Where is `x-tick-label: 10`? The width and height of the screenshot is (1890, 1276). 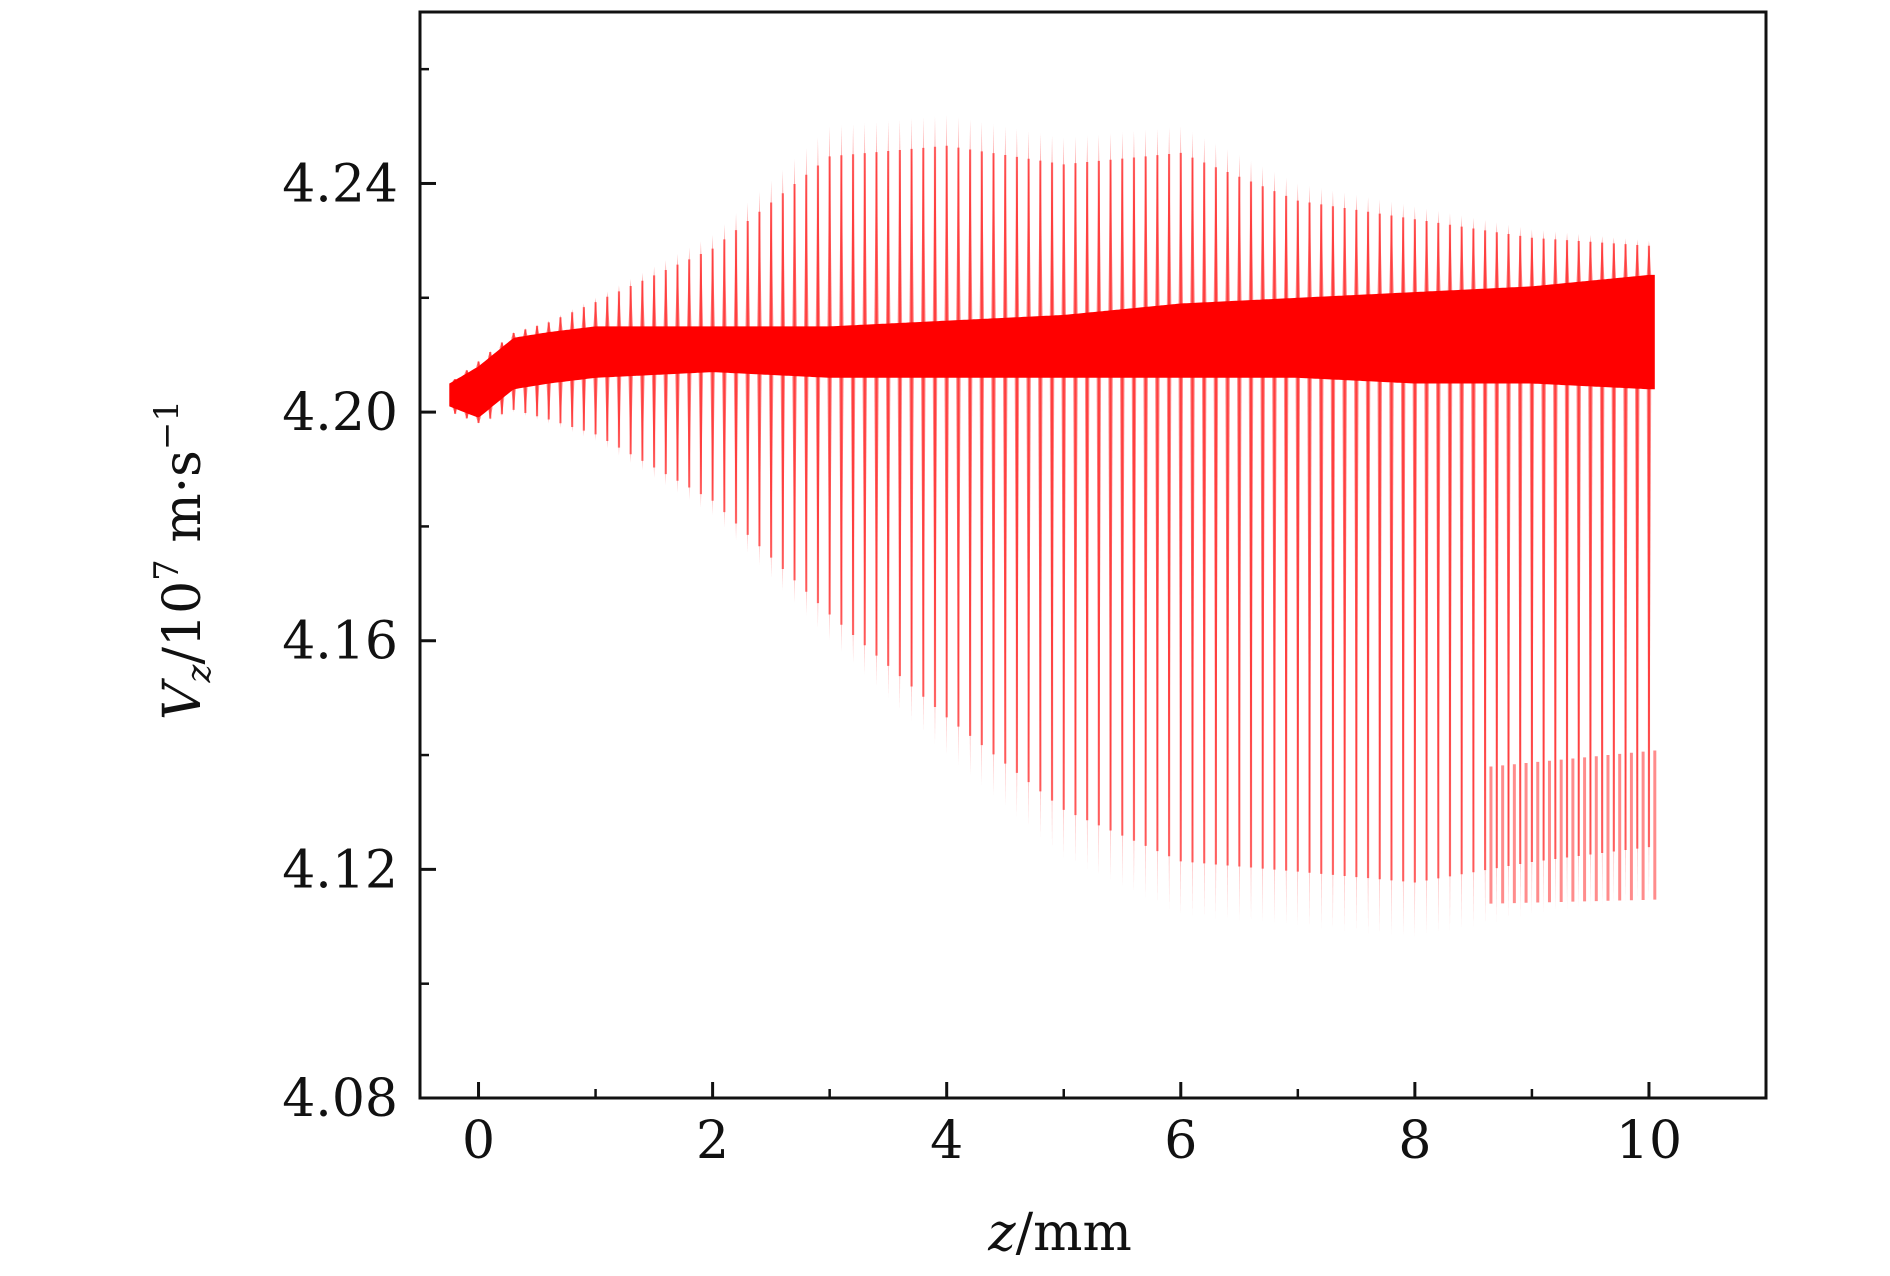 x-tick-label: 10 is located at coordinates (1649, 1141).